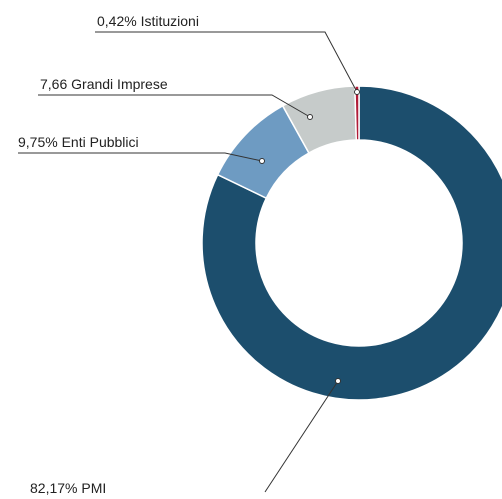 The image size is (502, 499). What do you see at coordinates (119, 84) in the screenshot?
I see `category-label: Grandi Imprese` at bounding box center [119, 84].